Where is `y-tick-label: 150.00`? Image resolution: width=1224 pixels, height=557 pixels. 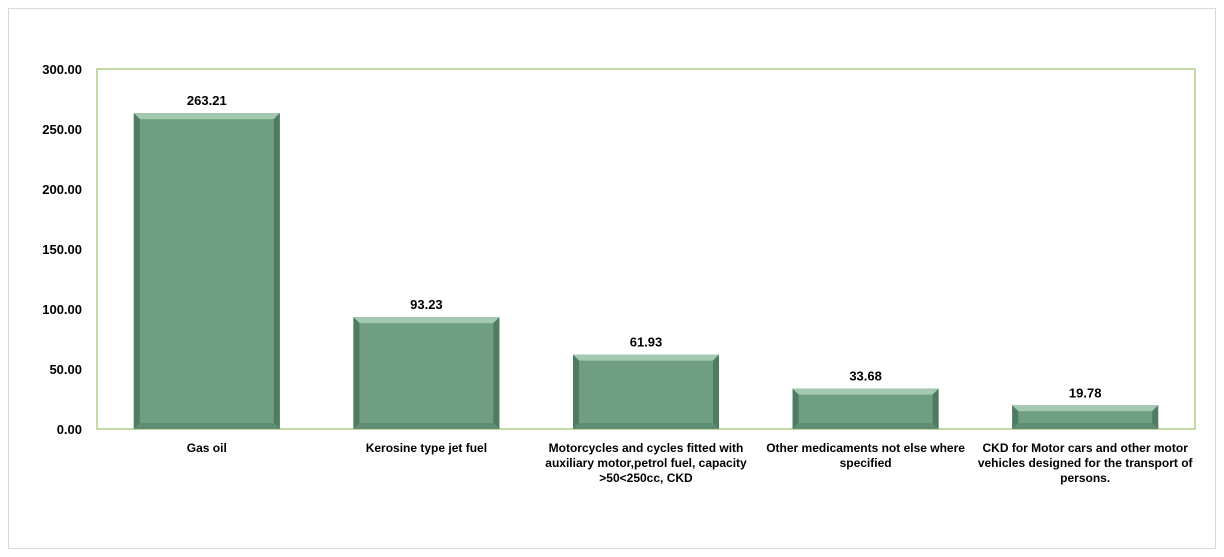
y-tick-label: 150.00 is located at coordinates (62, 249).